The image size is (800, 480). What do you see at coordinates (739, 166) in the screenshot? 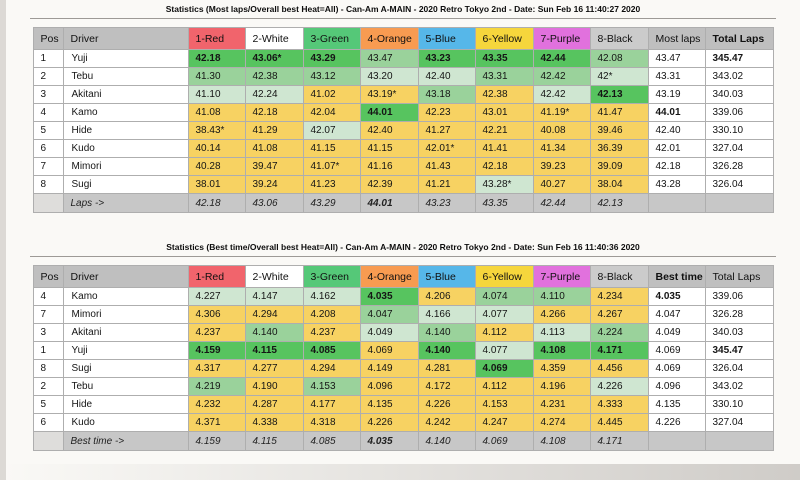
I see `total-laps-cell: 326.28` at bounding box center [739, 166].